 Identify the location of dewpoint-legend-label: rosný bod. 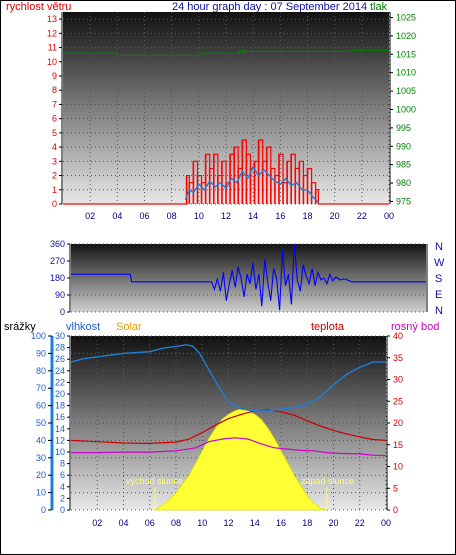
(415, 327).